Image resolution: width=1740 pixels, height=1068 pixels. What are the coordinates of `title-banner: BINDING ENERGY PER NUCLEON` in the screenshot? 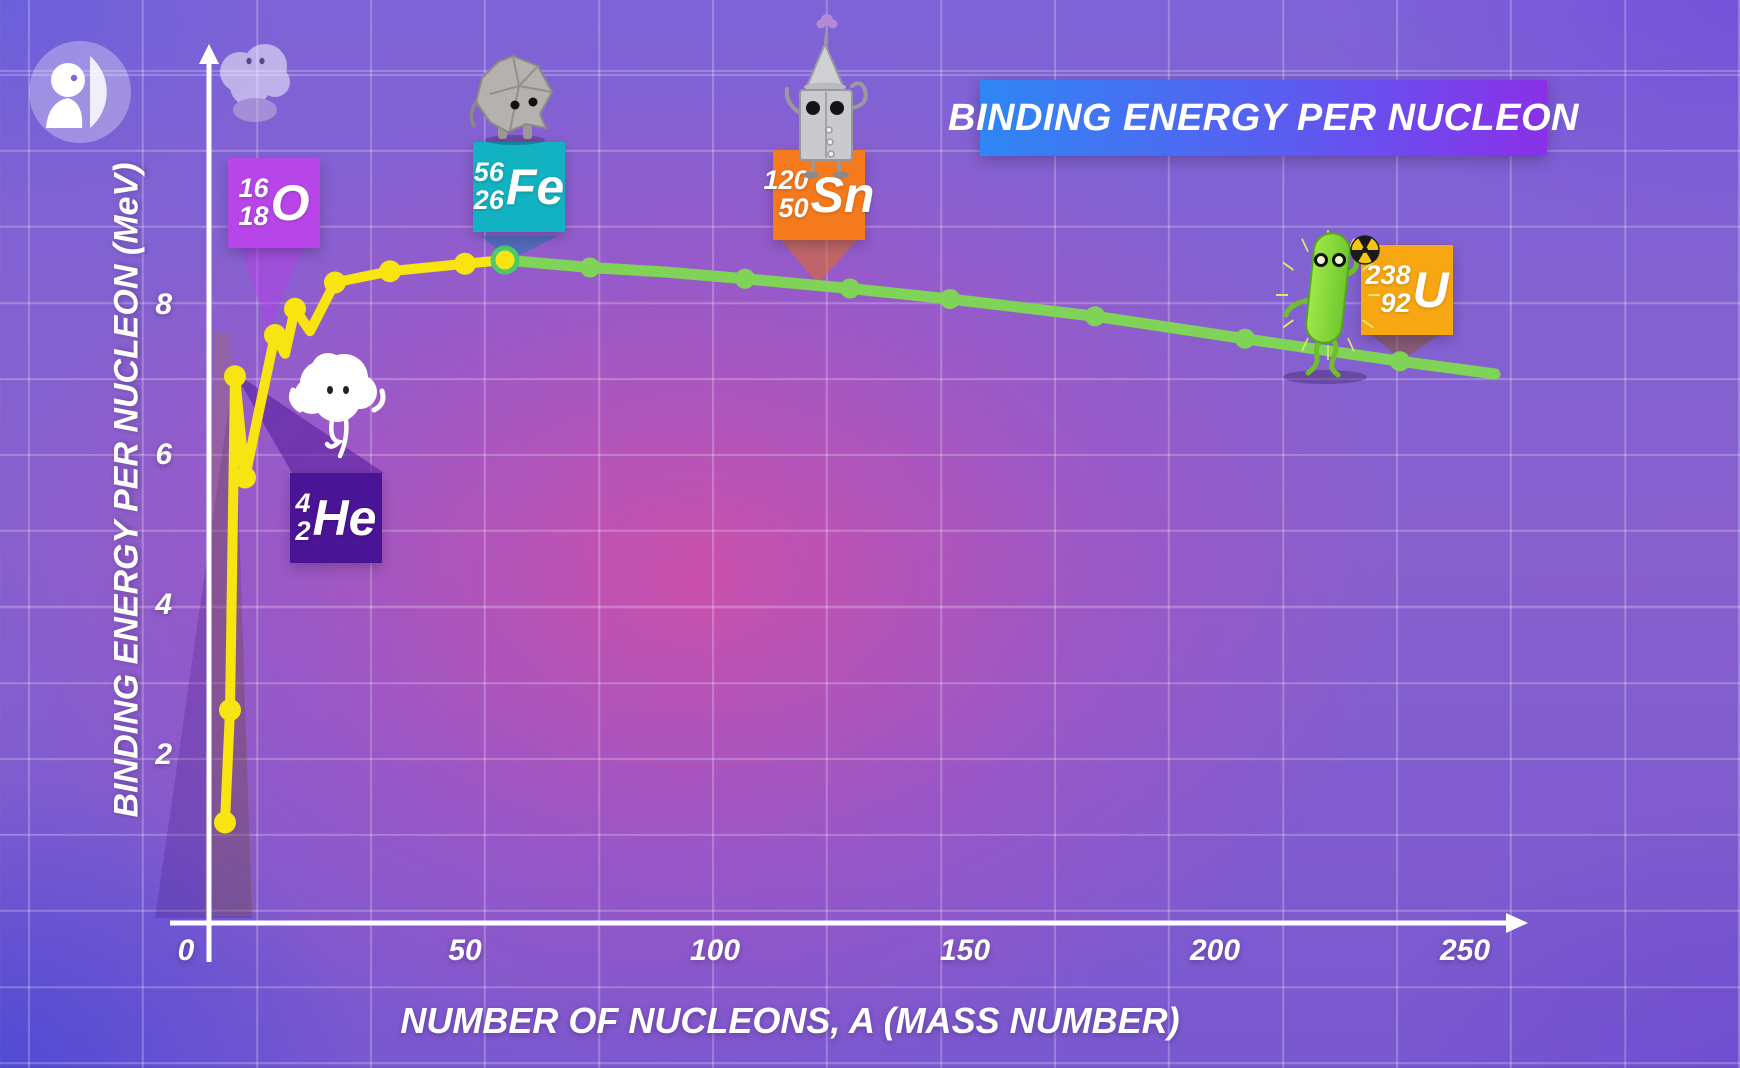 It's located at (1263, 118).